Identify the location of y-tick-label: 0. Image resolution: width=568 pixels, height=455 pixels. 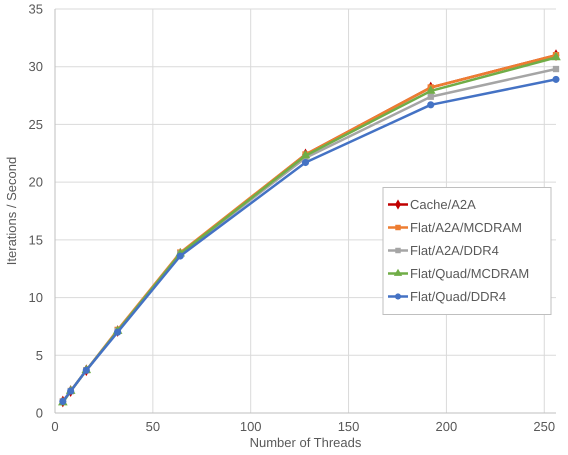
(39, 413).